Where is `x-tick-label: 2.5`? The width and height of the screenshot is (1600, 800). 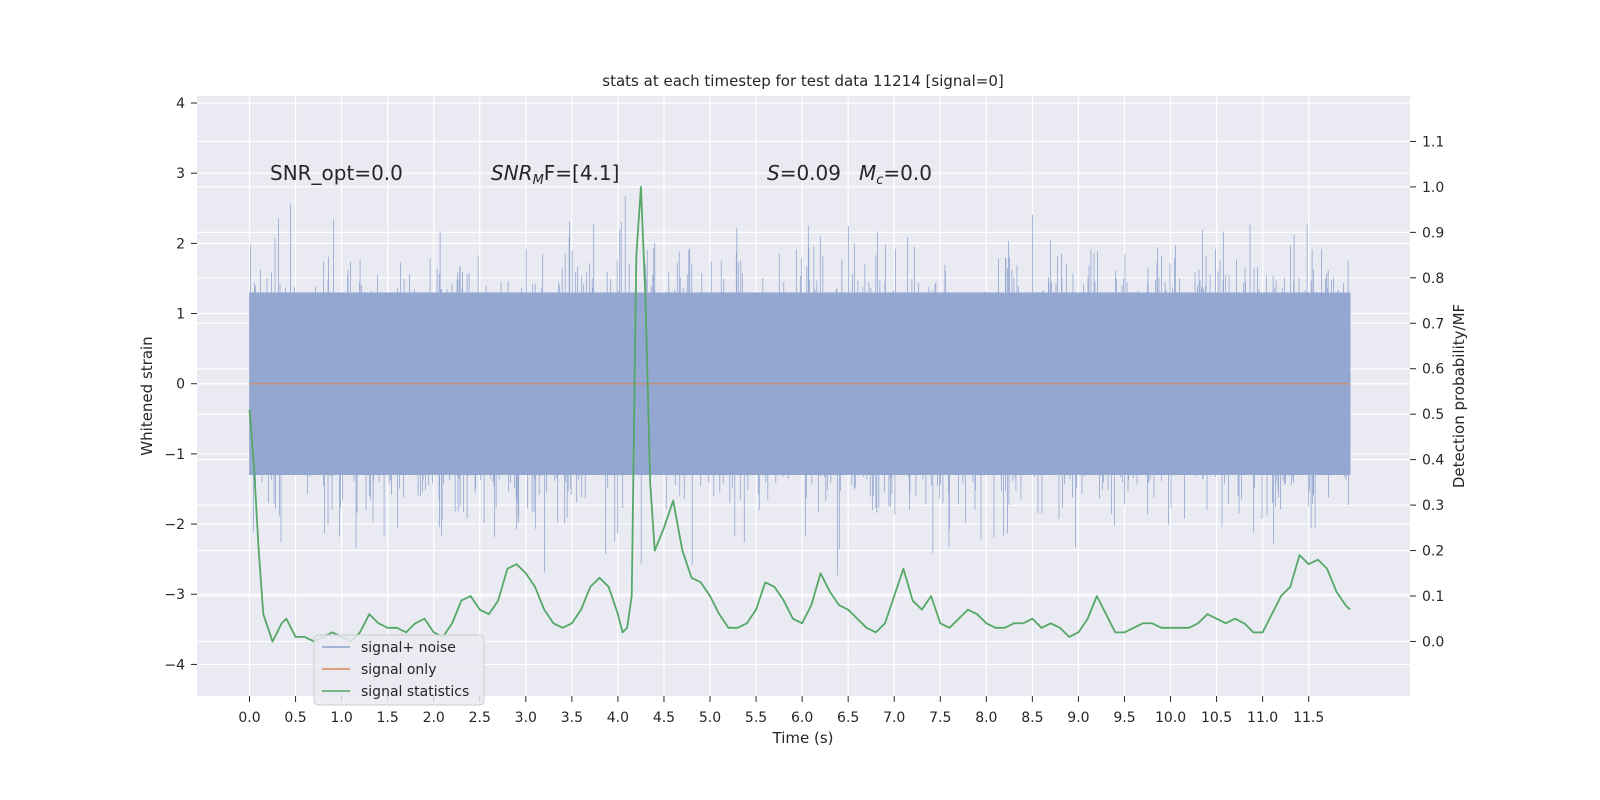
x-tick-label: 2.5 is located at coordinates (480, 718).